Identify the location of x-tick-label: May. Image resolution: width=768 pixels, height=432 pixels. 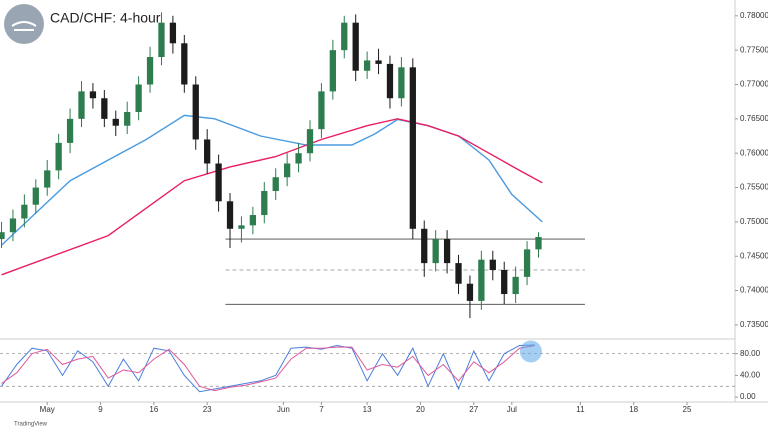
(47, 409).